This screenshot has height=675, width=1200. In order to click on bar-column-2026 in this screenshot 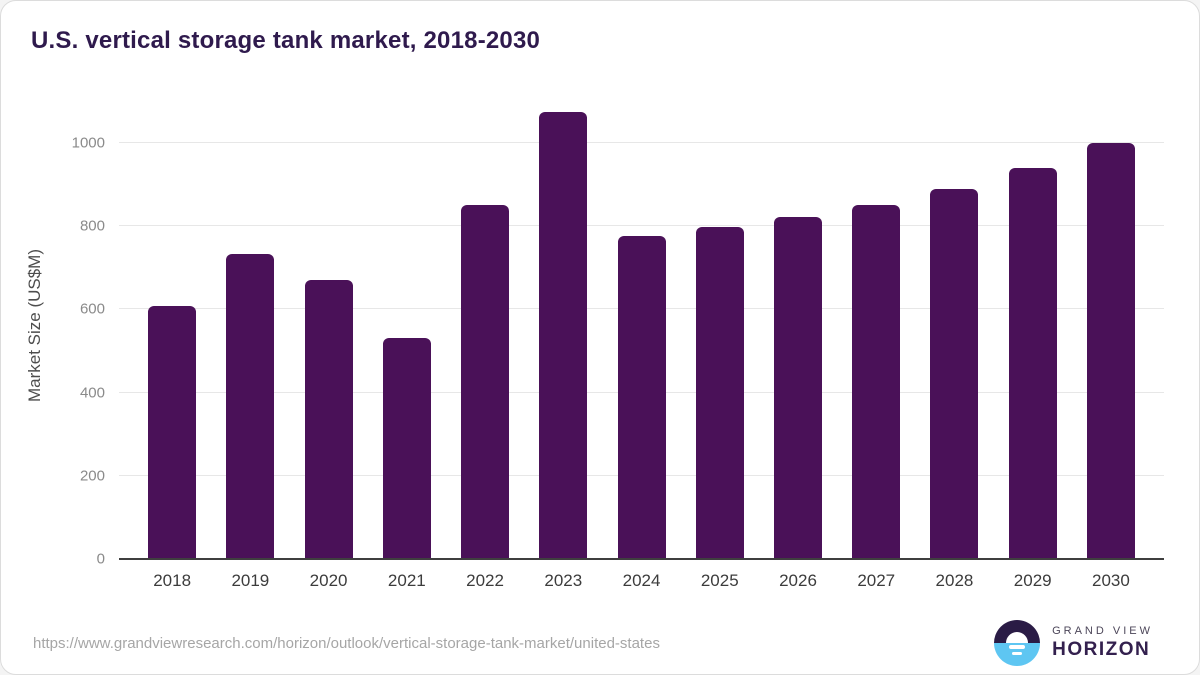, I will do `click(798, 326)`.